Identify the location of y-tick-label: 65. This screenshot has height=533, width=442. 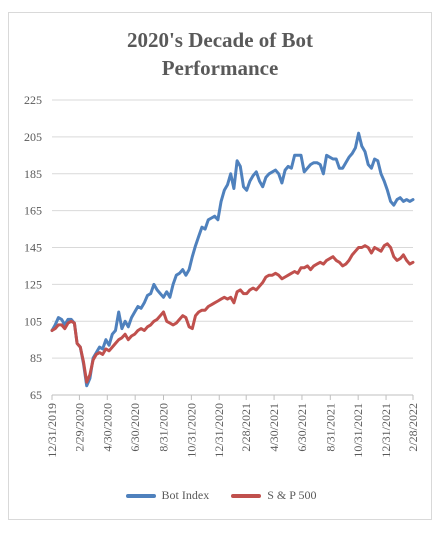
(36, 395).